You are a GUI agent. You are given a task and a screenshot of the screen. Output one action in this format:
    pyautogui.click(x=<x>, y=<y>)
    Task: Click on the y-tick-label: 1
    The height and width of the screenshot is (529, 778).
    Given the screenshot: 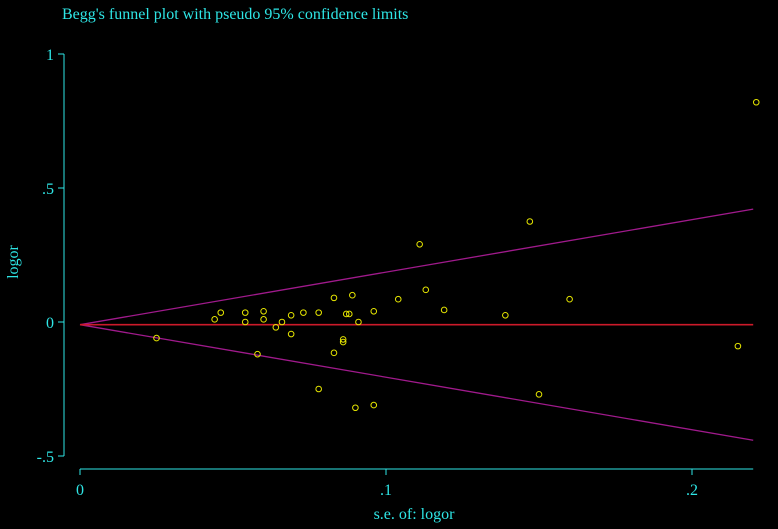 What is the action you would take?
    pyautogui.click(x=50, y=55)
    